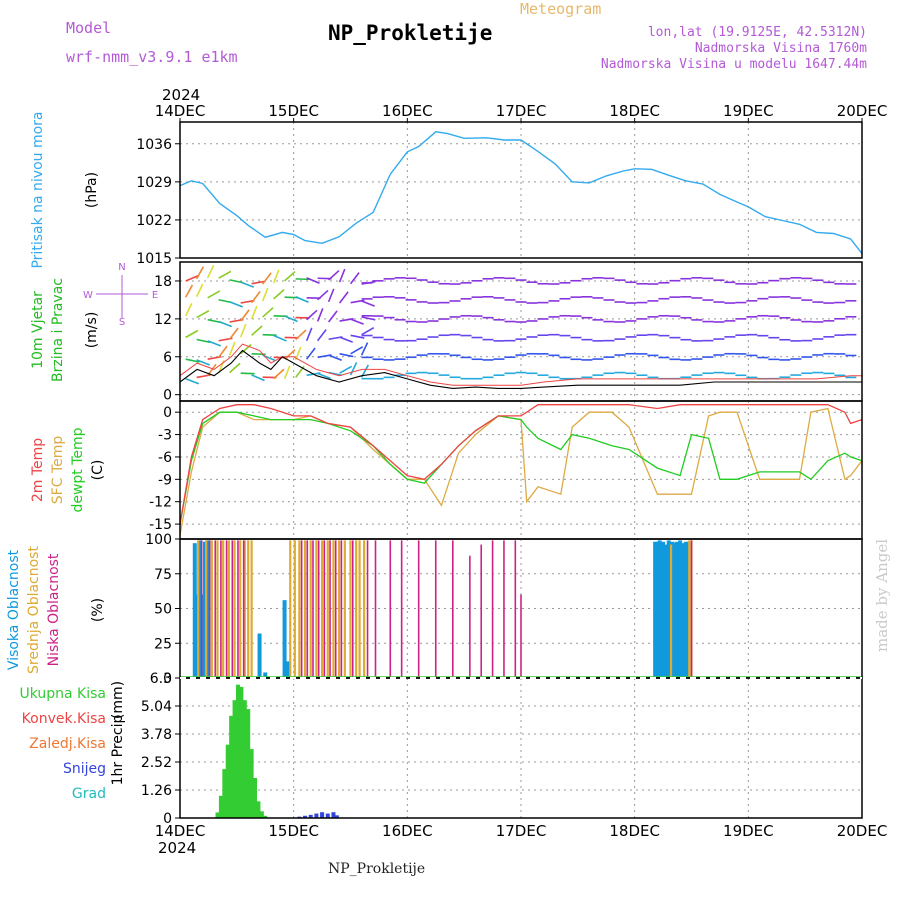 The width and height of the screenshot is (900, 900). What do you see at coordinates (98, 470) in the screenshot?
I see `temp-unit: (C)` at bounding box center [98, 470].